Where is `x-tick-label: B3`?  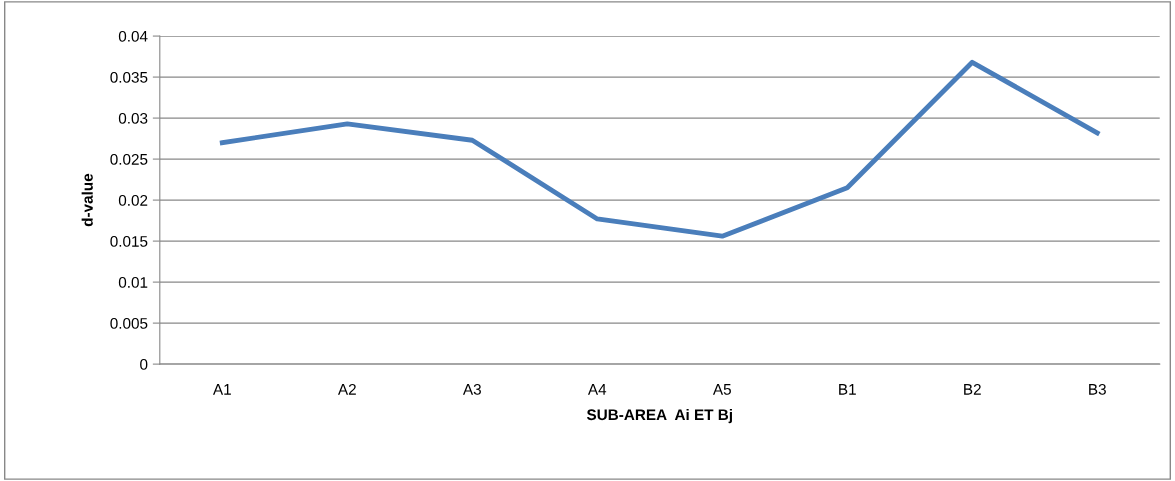
x-tick-label: B3 is located at coordinates (1097, 389).